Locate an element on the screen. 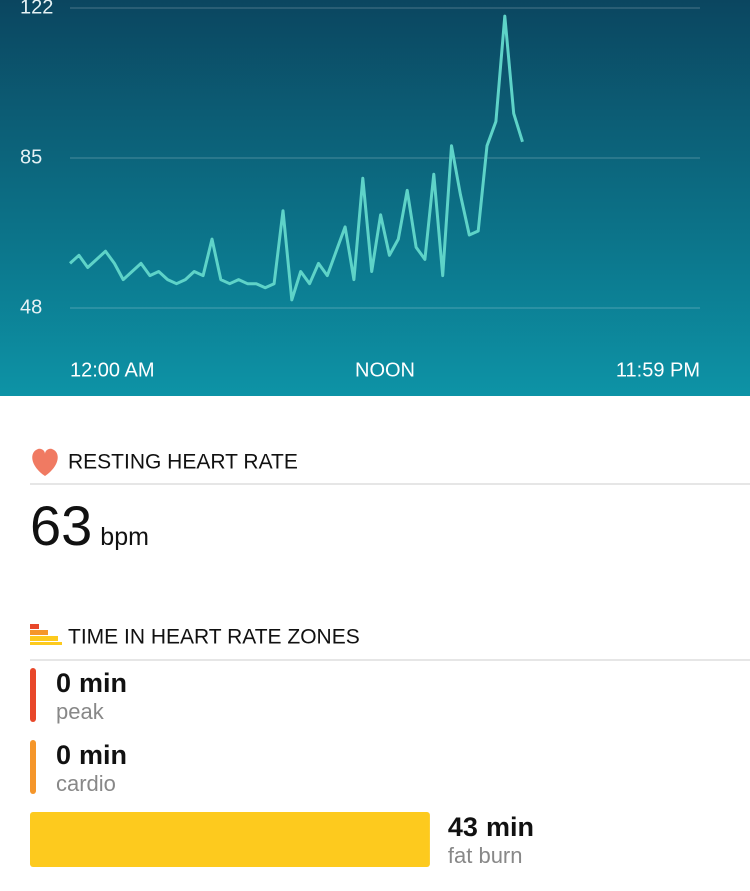  zone-time: 43 min is located at coordinates (491, 827).